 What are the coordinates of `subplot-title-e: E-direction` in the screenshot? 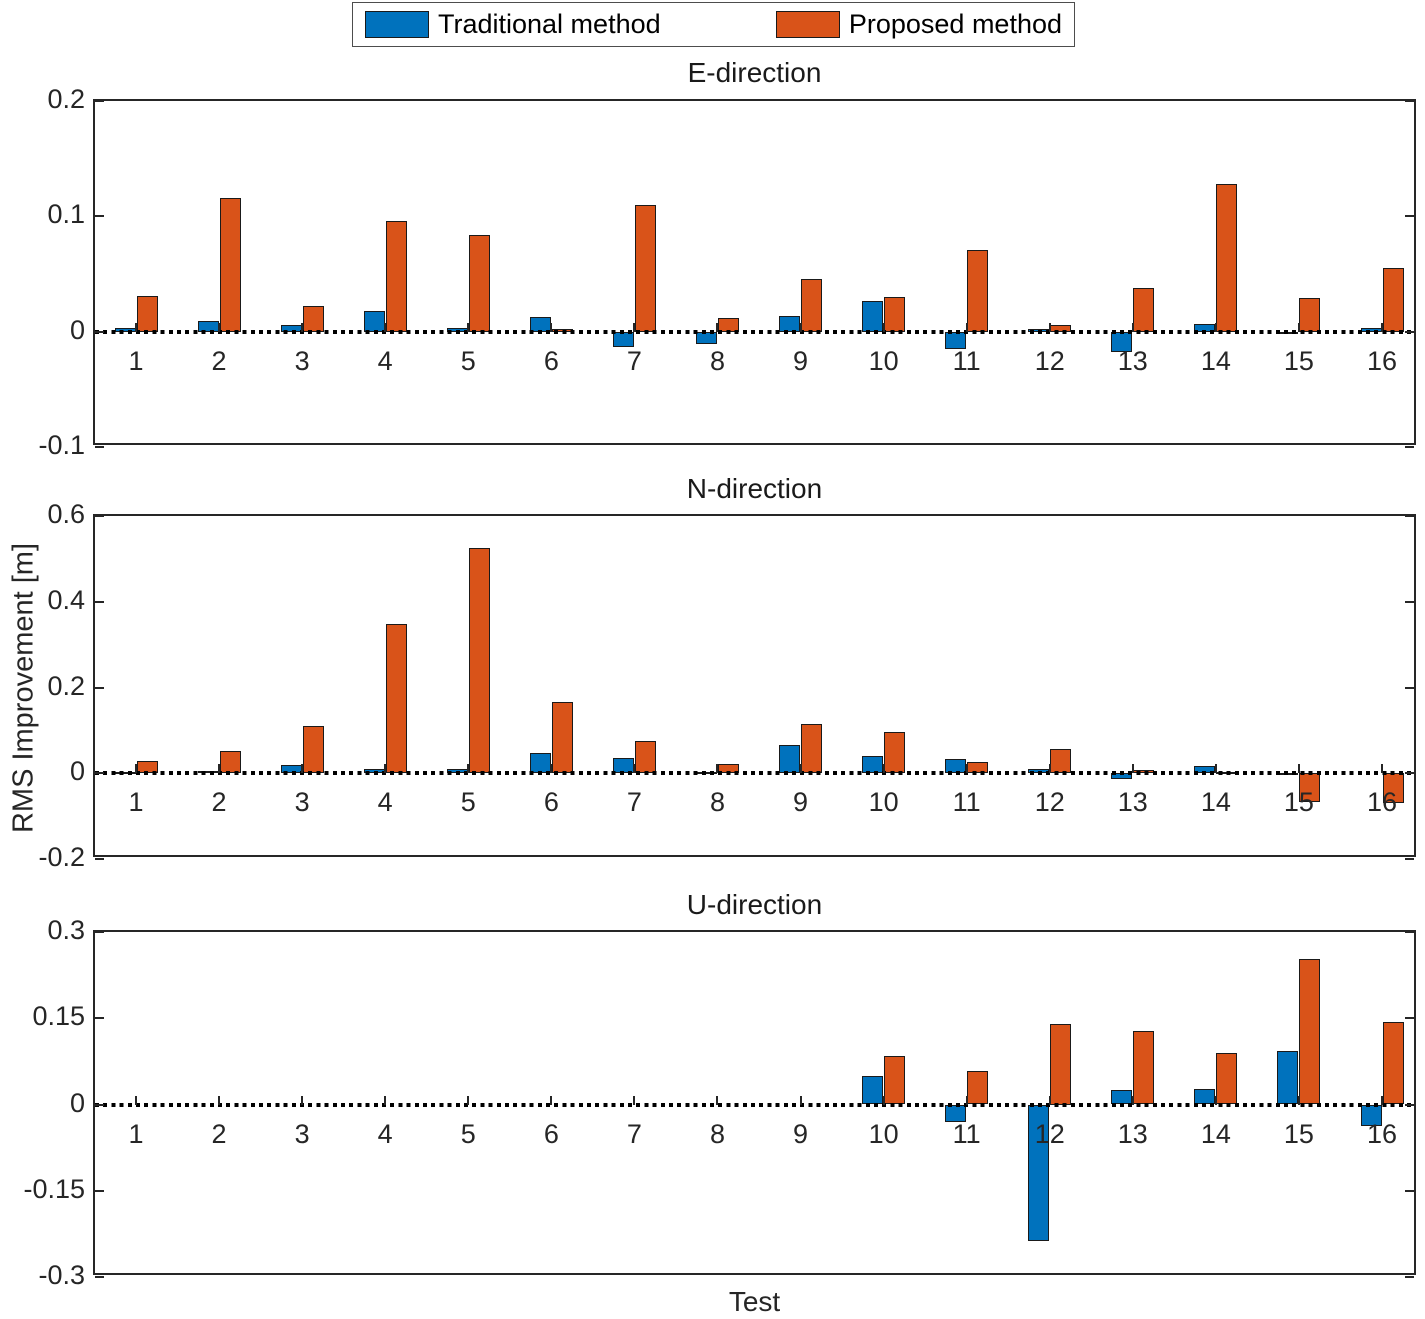 It's located at (754, 72).